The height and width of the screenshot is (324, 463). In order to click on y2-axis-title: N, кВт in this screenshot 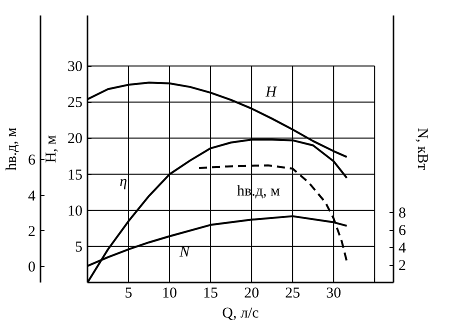, I will do `click(422, 149)`.